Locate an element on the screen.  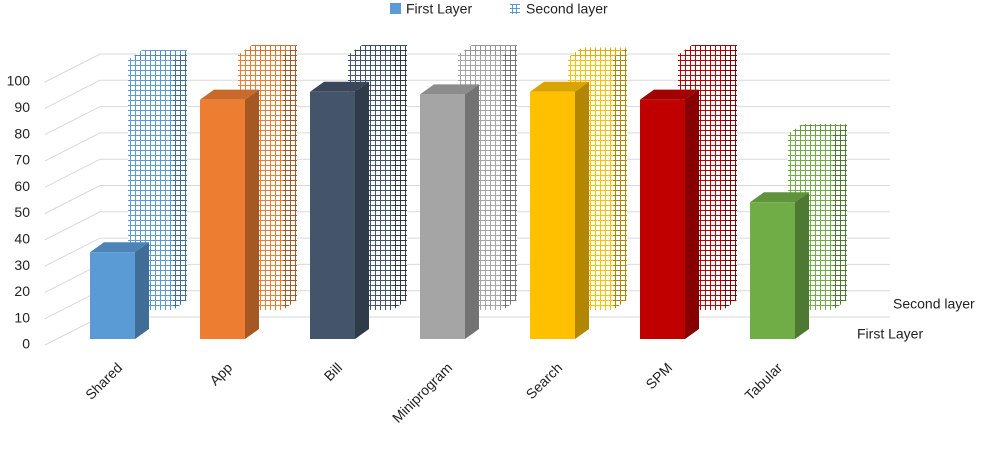
legend: First Layer Second layer is located at coordinates (499, 9).